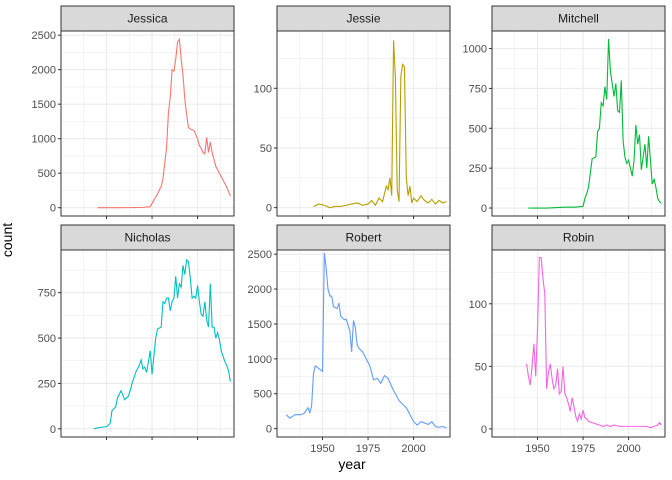 The height and width of the screenshot is (480, 672). I want to click on strip-label-robert: Robert, so click(363, 238).